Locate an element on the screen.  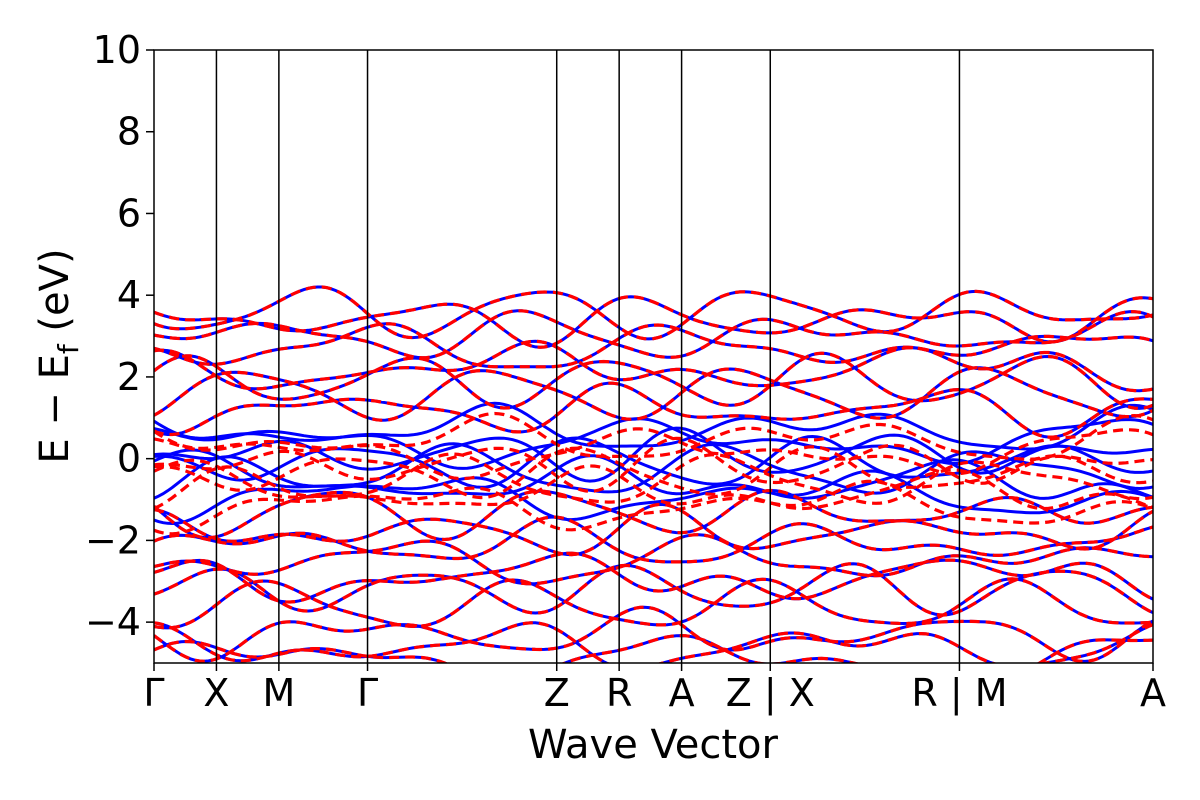
y-tick-label: 6 is located at coordinates (129, 213).